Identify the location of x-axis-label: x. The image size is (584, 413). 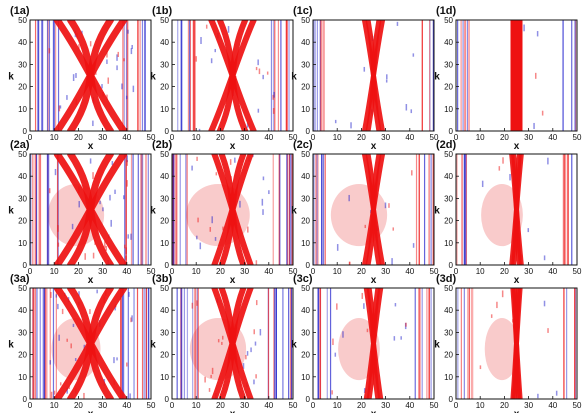
(91, 411).